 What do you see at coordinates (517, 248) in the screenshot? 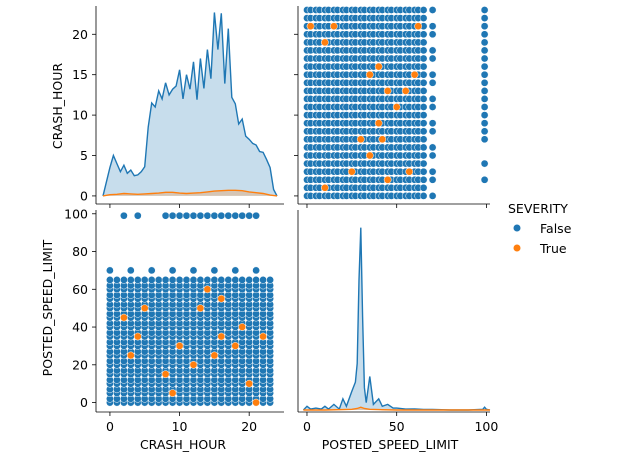
I see `legend-marker-true` at bounding box center [517, 248].